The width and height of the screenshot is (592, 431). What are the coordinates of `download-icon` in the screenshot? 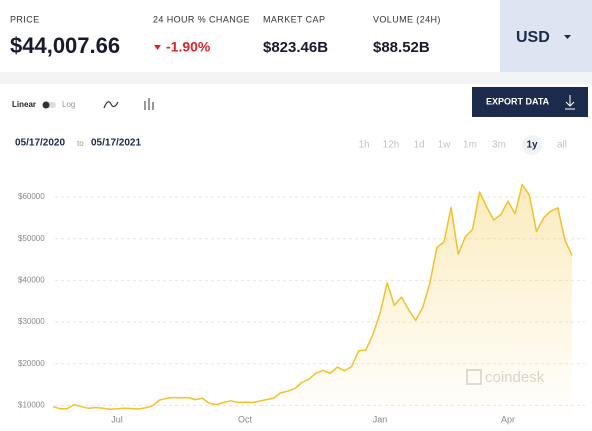 It's located at (570, 102).